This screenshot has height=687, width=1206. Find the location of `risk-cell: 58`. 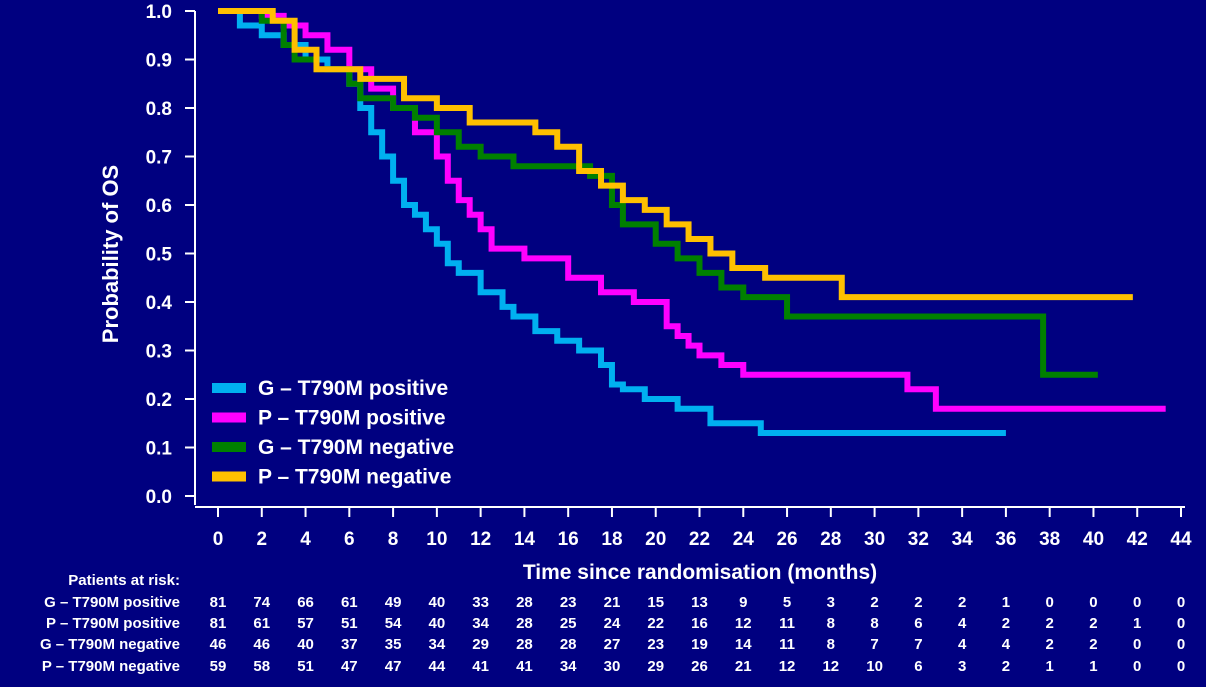

risk-cell: 58 is located at coordinates (261, 666).